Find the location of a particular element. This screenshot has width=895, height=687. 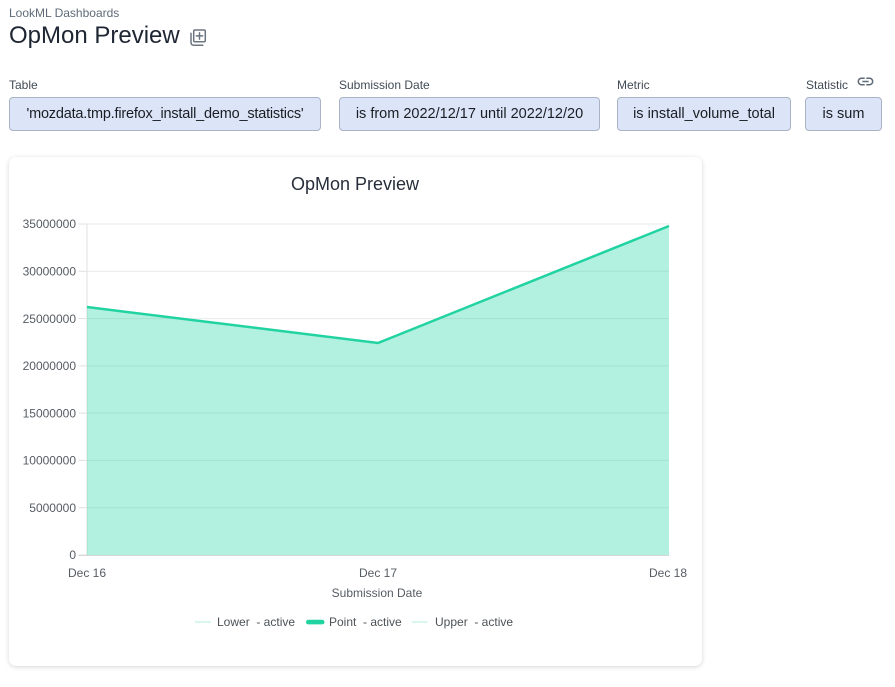

svg-text: 35000000 is located at coordinates (50, 224).